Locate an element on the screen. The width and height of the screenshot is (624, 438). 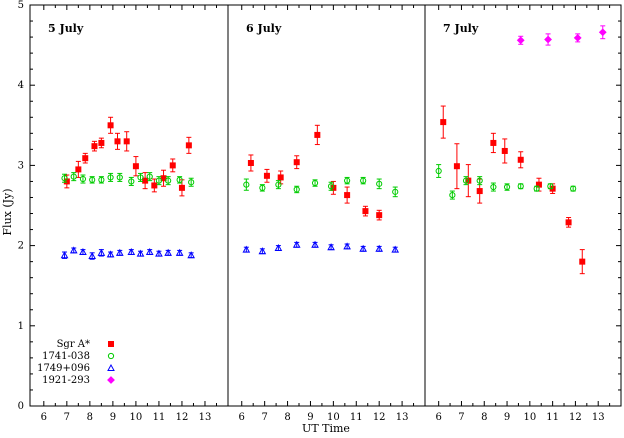
y-axis-title: Flux (Jy) is located at coordinates (7, 211).